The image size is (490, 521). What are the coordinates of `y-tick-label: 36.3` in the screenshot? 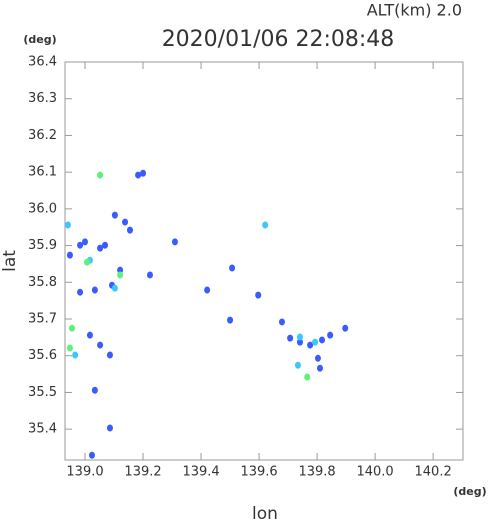 It's located at (42, 98).